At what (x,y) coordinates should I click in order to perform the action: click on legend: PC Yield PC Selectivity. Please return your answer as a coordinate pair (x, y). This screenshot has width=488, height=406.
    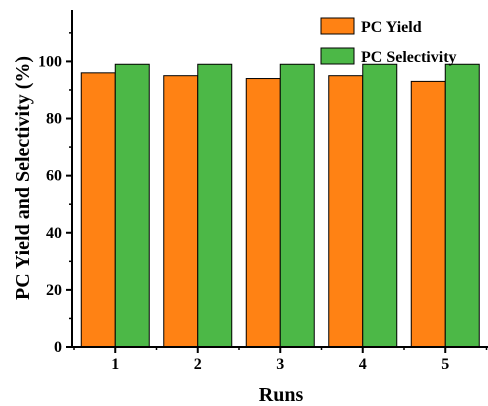
    Looking at the image, I should click on (388, 41).